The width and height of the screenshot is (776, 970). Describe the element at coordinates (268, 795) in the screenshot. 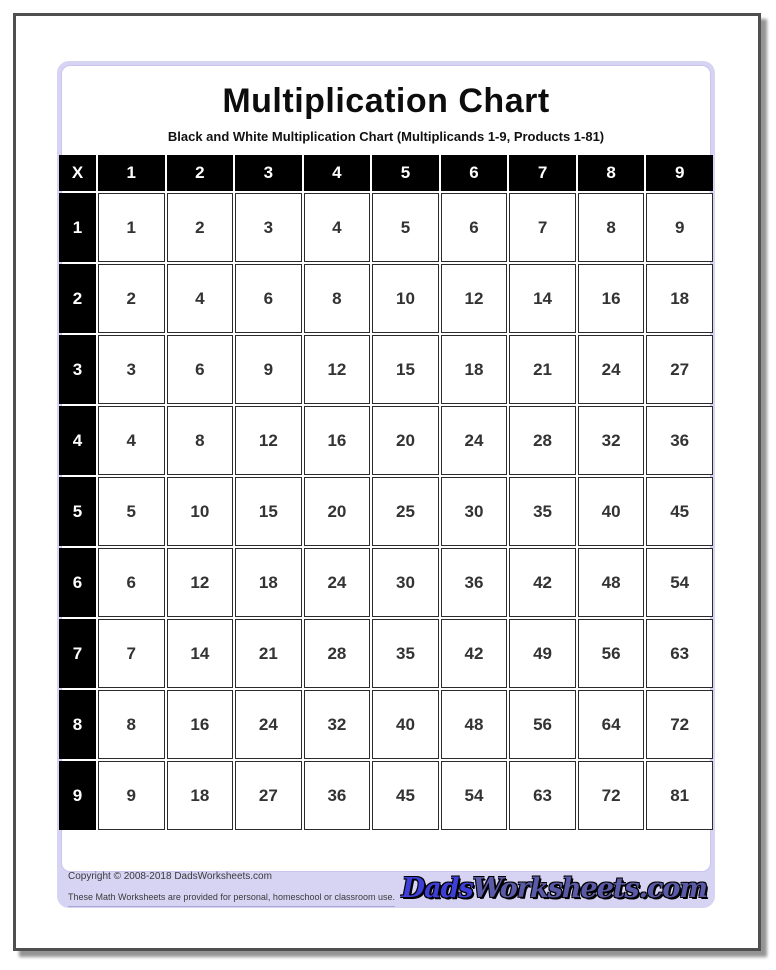

I see `product-cell: 27` at that location.